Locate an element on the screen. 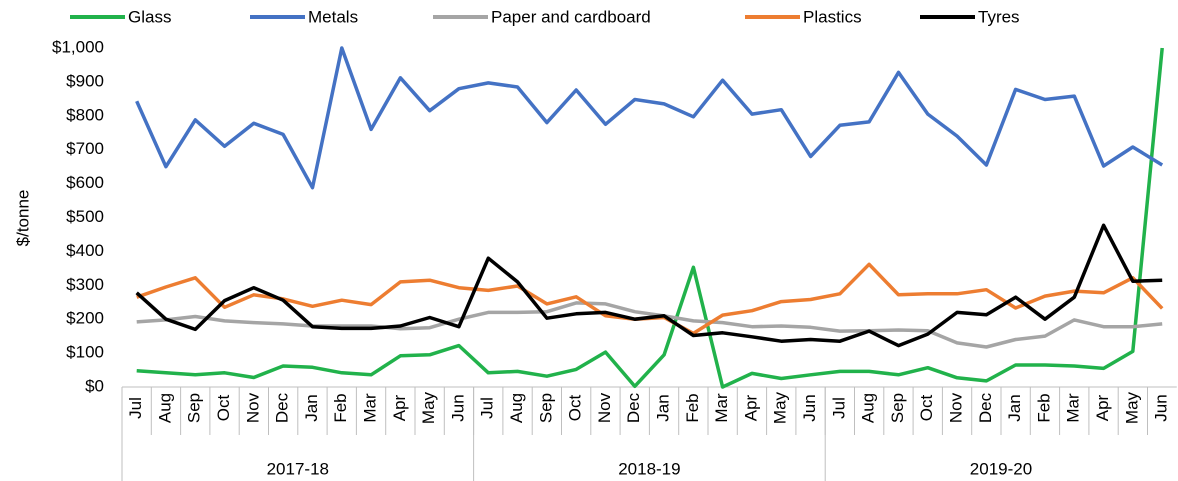 This screenshot has height=481, width=1178. y-tick-label: $500 is located at coordinates (85, 216).